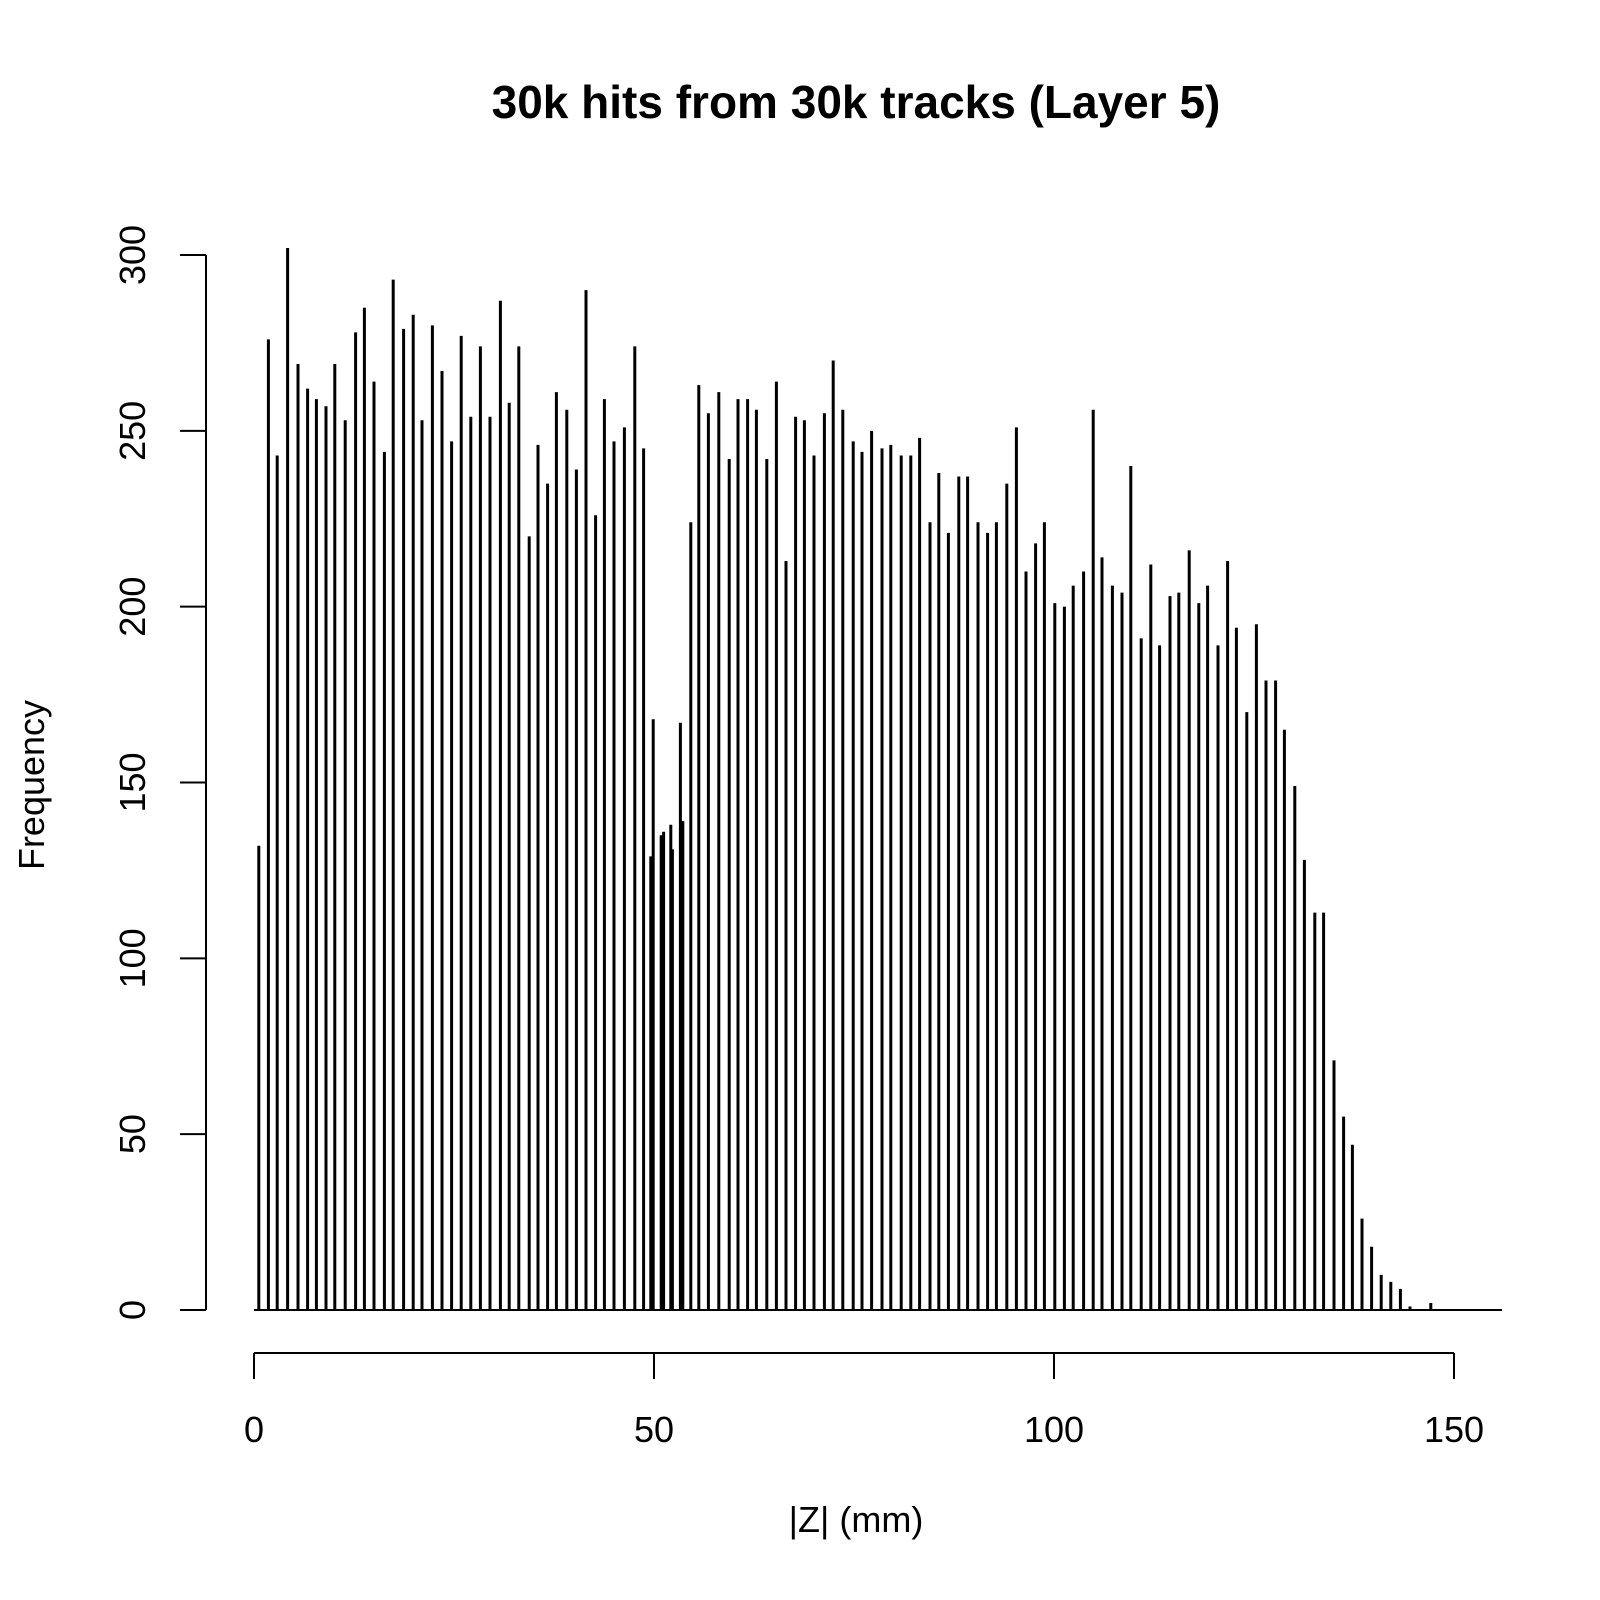 Image resolution: width=1600 pixels, height=1600 pixels. What do you see at coordinates (856, 1519) in the screenshot?
I see `x-axis-label: |Z| (mm)` at bounding box center [856, 1519].